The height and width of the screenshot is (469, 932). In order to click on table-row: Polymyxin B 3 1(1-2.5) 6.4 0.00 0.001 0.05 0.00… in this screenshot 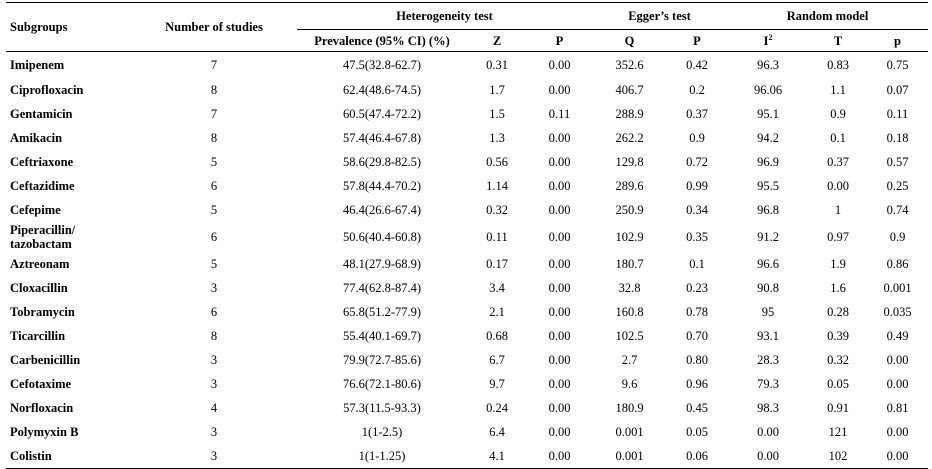, I will do `click(467, 432)`.